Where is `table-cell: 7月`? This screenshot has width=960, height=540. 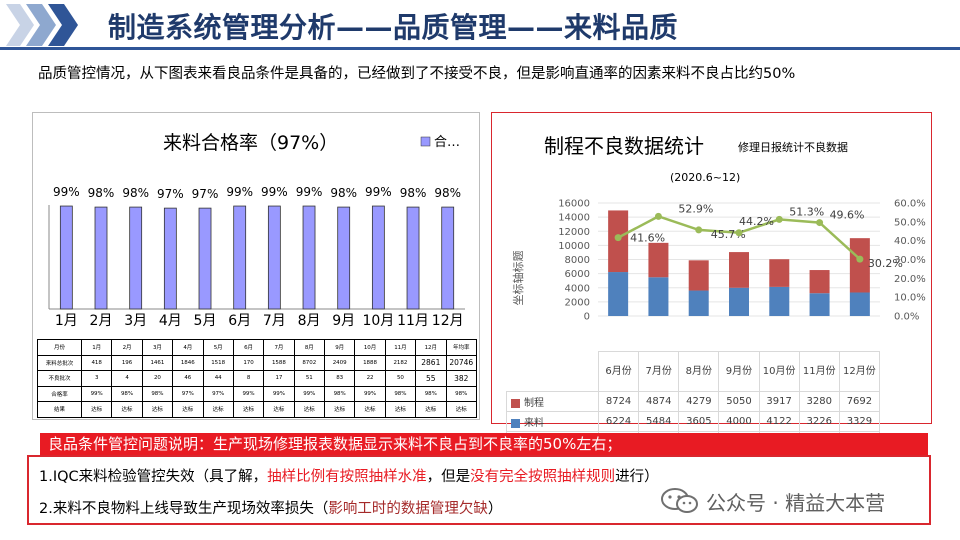 table-cell: 7月 is located at coordinates (279, 347).